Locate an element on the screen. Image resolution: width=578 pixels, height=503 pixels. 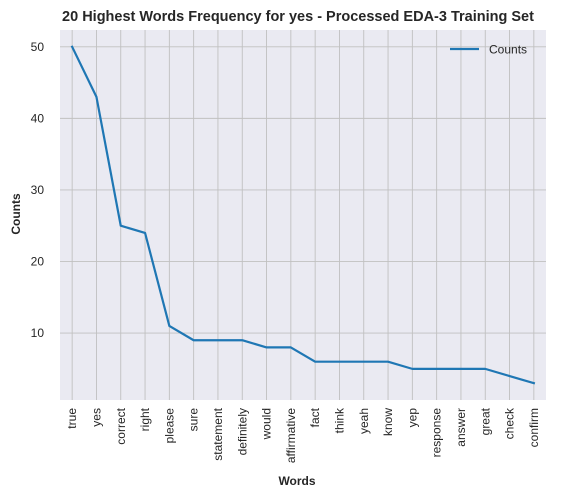
x-tick-label: check is located at coordinates (510, 423).